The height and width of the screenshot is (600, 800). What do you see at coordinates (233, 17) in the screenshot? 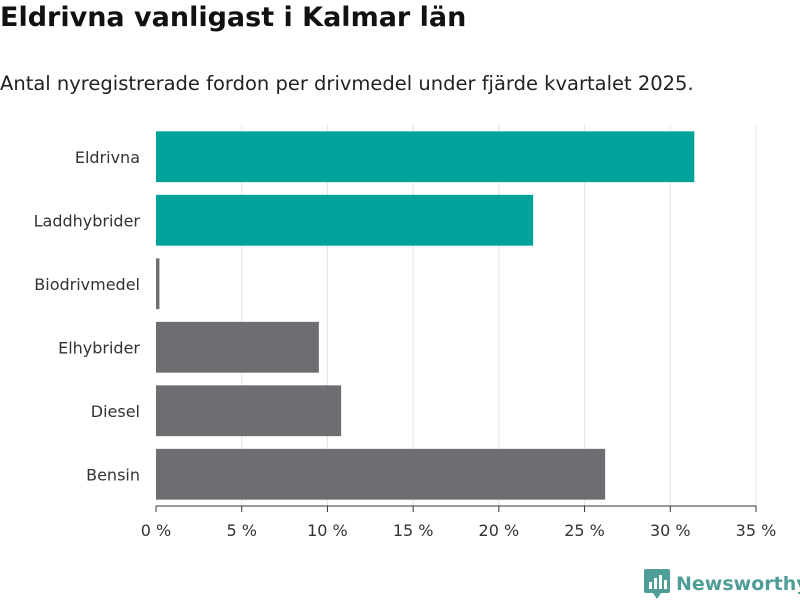
I see `chart-title: Eldrivna vanligast i Kalmar län` at bounding box center [233, 17].